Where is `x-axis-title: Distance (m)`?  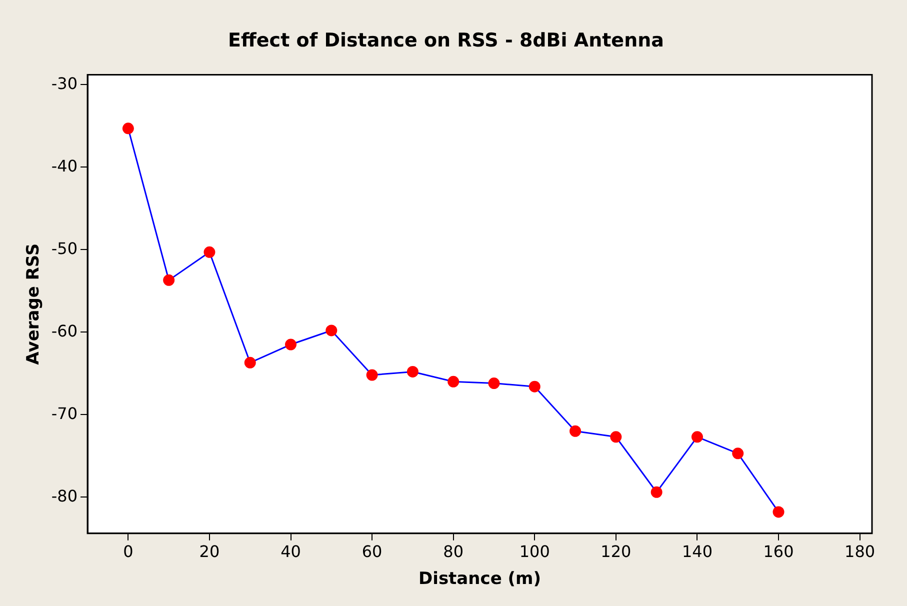 x-axis-title: Distance (m) is located at coordinates (480, 579).